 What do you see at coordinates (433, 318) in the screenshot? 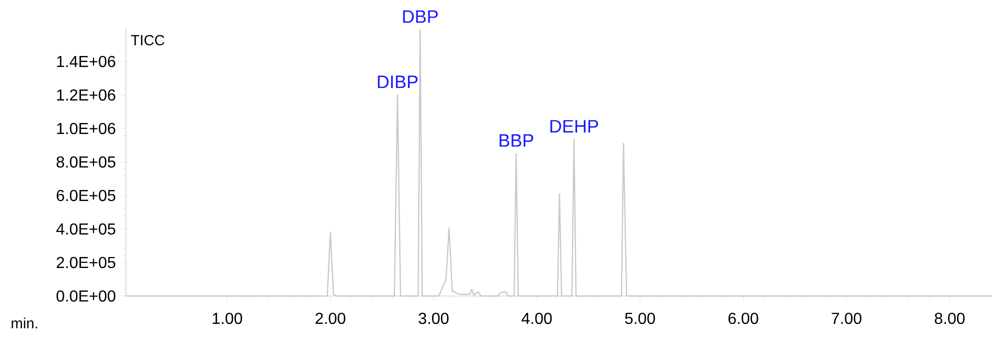
I see `x-tick-label: 3.00` at bounding box center [433, 318].